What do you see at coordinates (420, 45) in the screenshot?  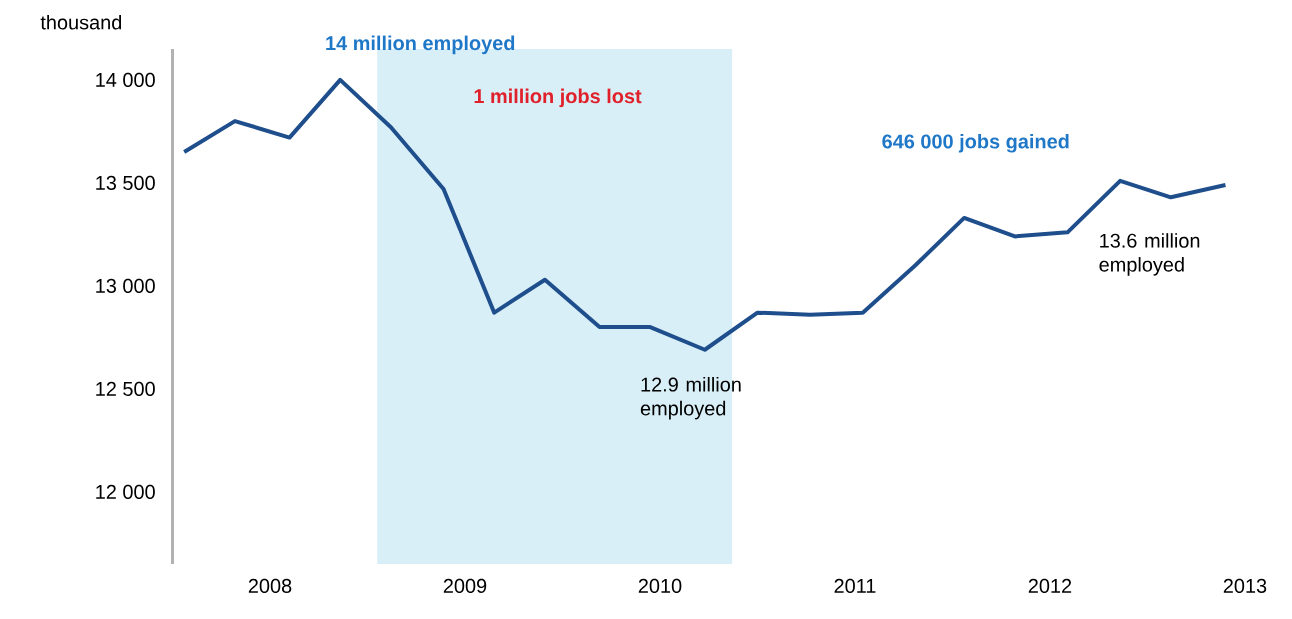 I see `annotation: 14 million employed` at bounding box center [420, 45].